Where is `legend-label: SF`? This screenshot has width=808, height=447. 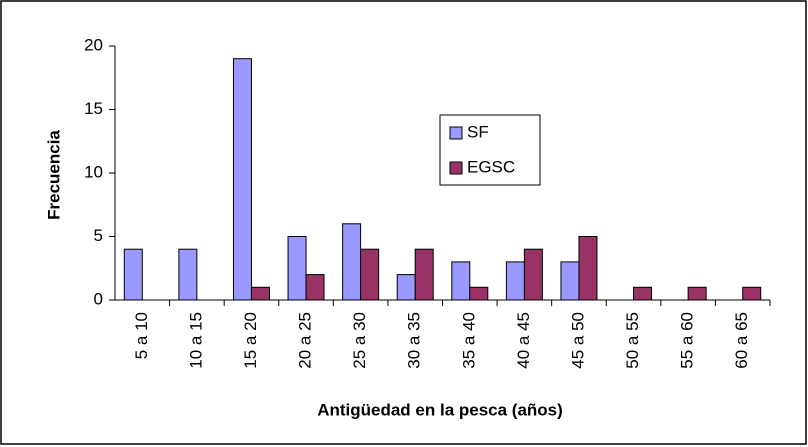
legend-label: SF is located at coordinates (478, 131).